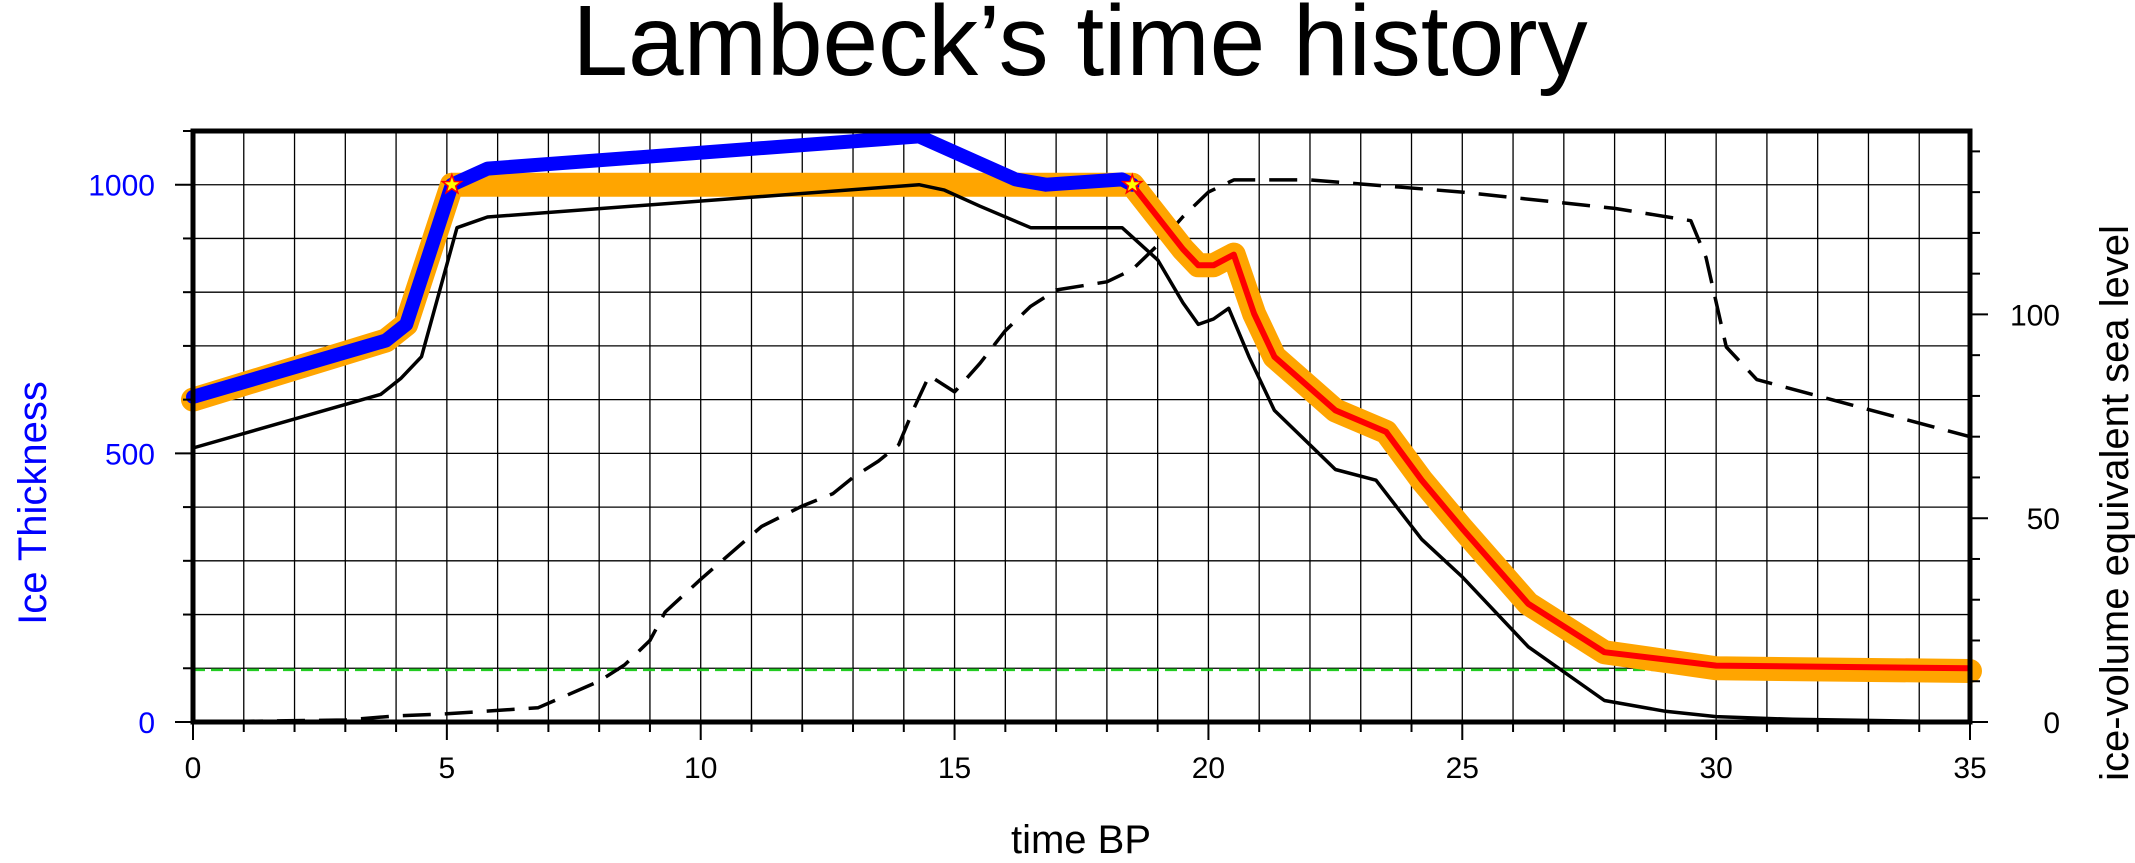  Describe the element at coordinates (130, 454) in the screenshot. I see `y-left-tick-label: 500` at that location.